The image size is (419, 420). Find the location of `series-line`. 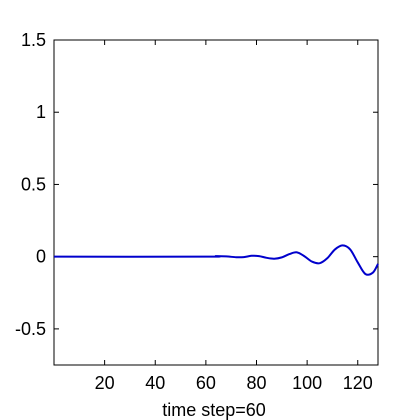

series-line is located at coordinates (216, 260).